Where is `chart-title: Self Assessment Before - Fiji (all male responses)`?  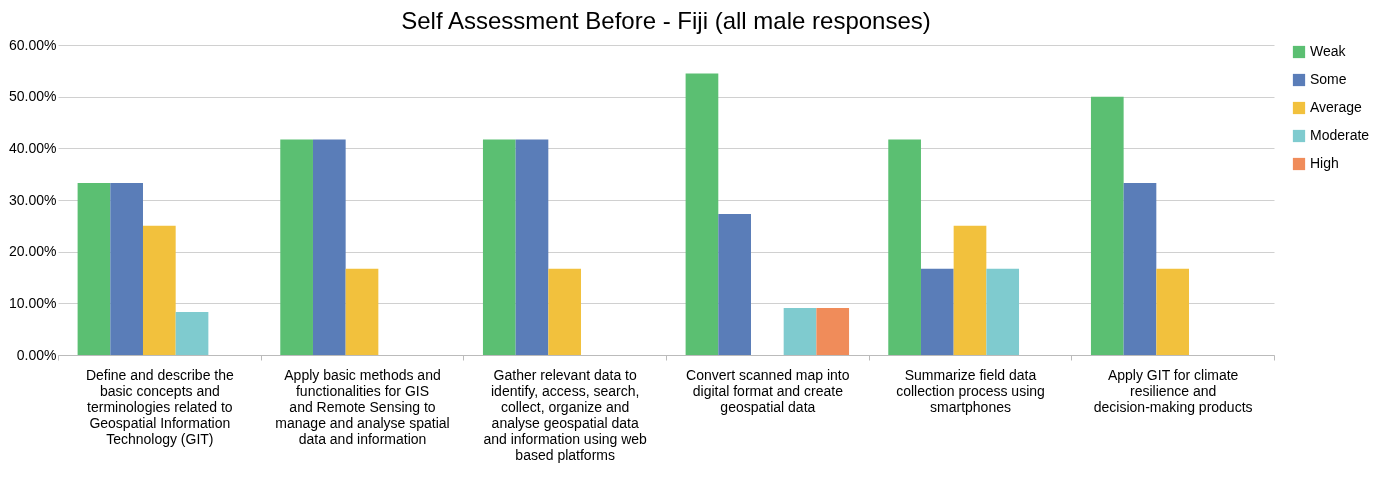
chart-title: Self Assessment Before - Fiji (all male responses) is located at coordinates (666, 20).